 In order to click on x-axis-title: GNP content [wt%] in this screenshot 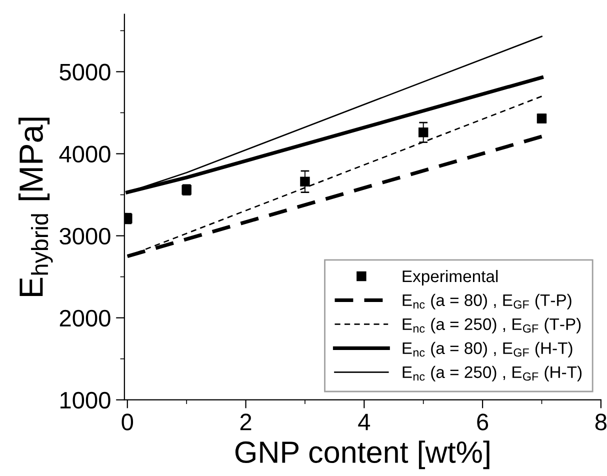, I will do `click(362, 455)`.